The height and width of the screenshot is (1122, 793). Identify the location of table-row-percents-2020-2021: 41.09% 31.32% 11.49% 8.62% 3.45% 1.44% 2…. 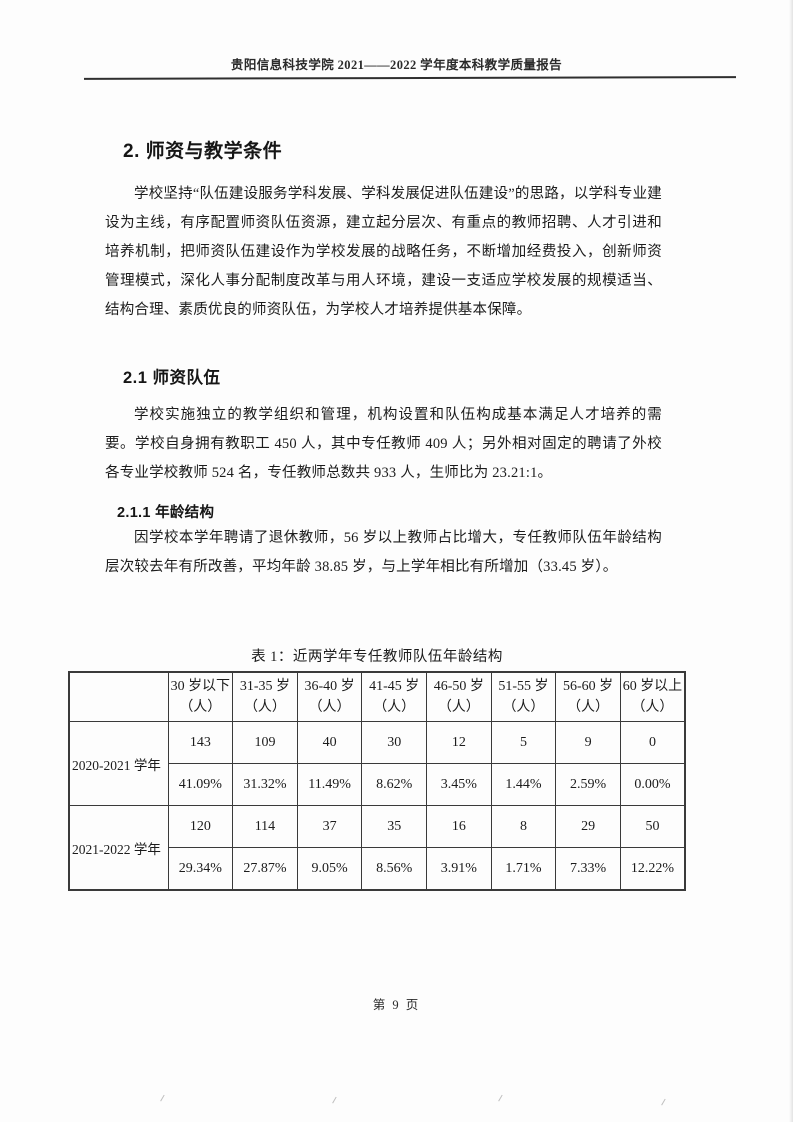
(377, 784).